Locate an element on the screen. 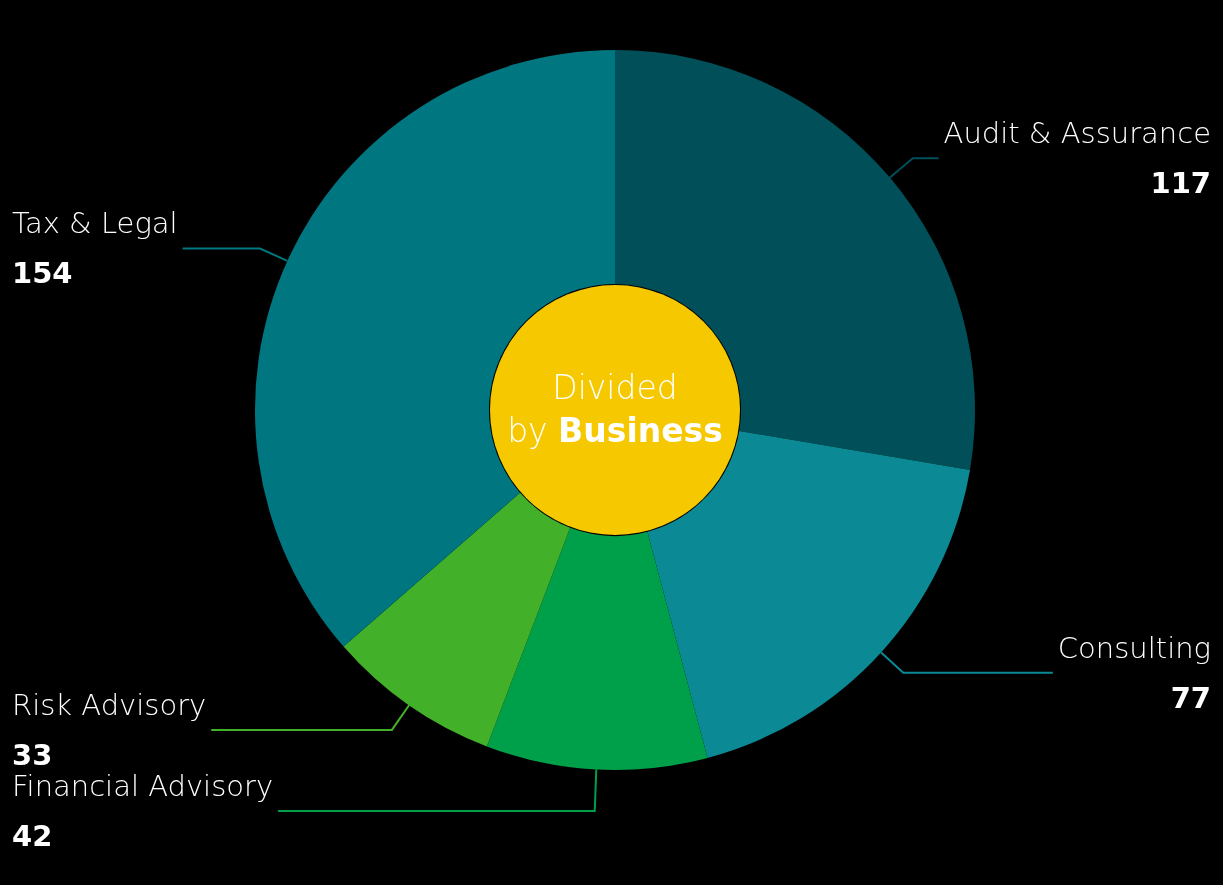  slice-label: Audit & Assurance is located at coordinates (1077, 133).